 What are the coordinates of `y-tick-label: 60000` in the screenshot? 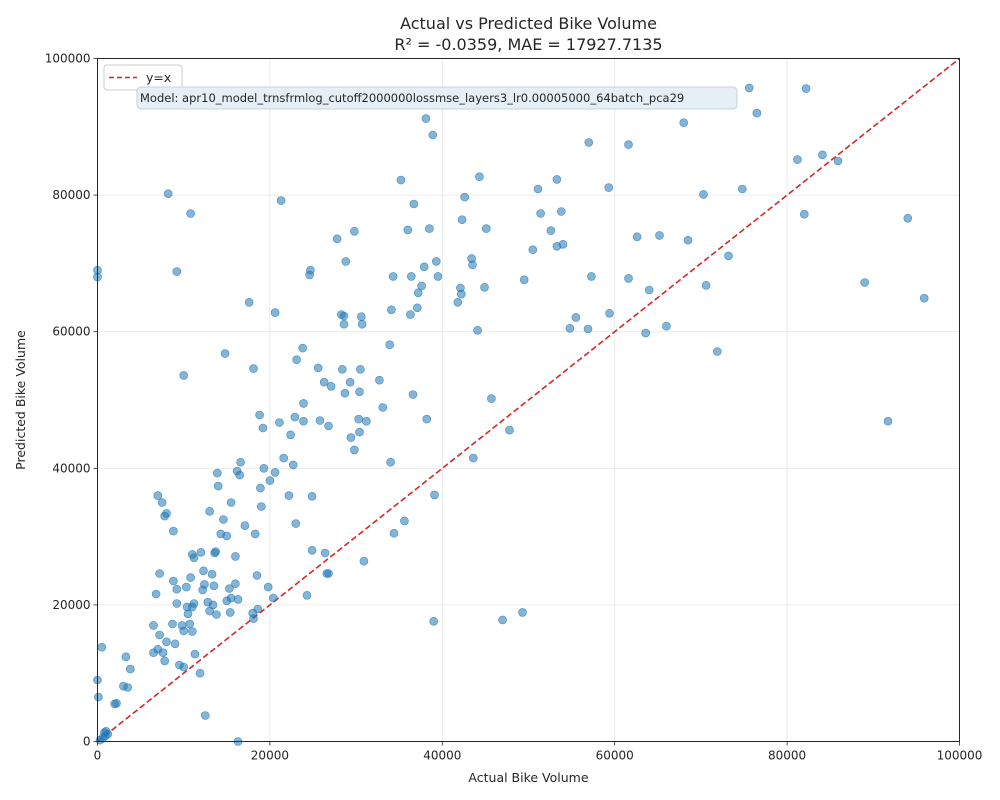 It's located at (71, 332).